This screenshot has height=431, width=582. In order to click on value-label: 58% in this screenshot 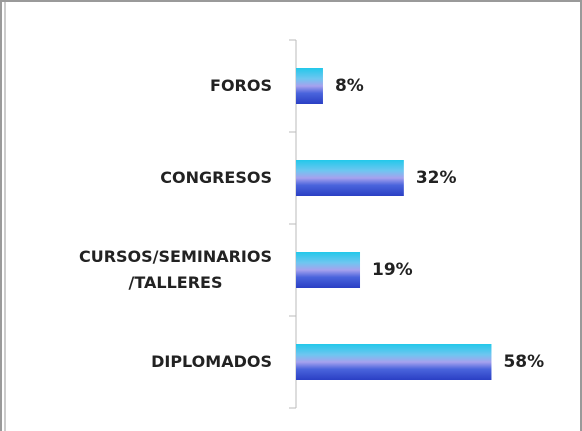, I will do `click(524, 362)`.